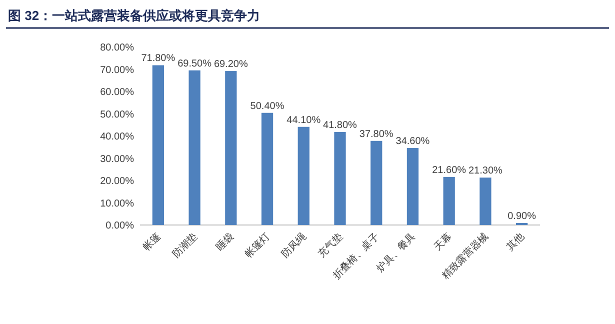  Describe the element at coordinates (117, 159) in the screenshot. I see `y-tick-label: 30.00%` at that location.